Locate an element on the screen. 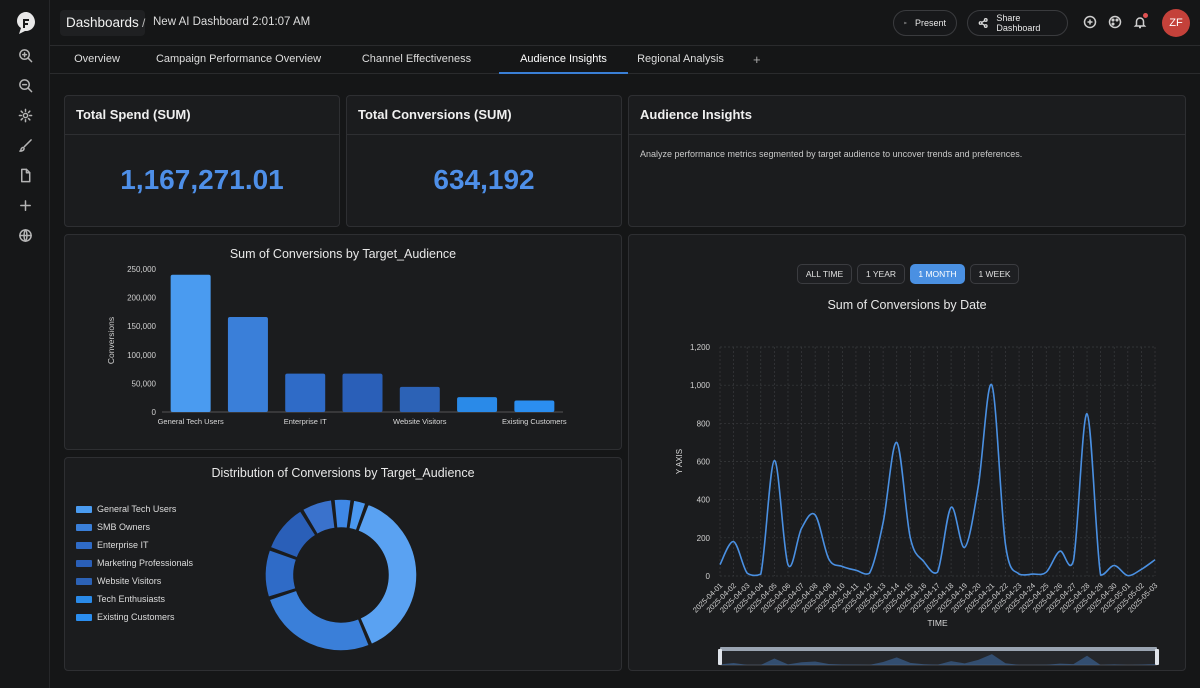 Image resolution: width=1200 pixels, height=688 pixels. legend-item: Tech Enthusiasts is located at coordinates (120, 599).